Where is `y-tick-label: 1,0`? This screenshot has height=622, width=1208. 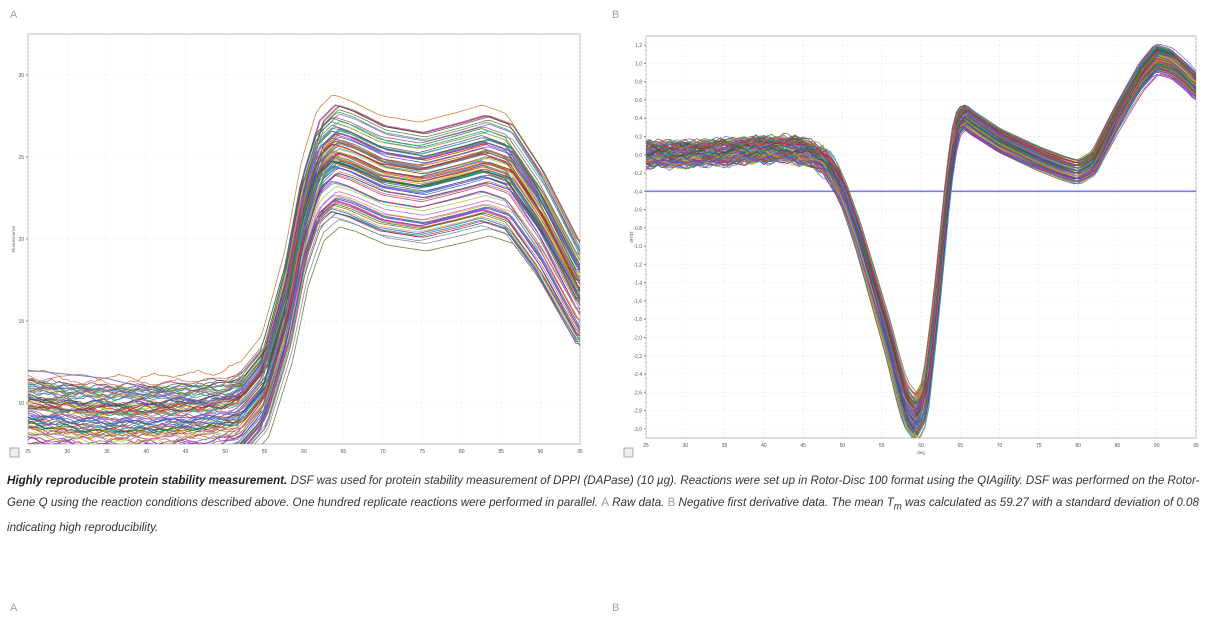
y-tick-label: 1,0 is located at coordinates (638, 64).